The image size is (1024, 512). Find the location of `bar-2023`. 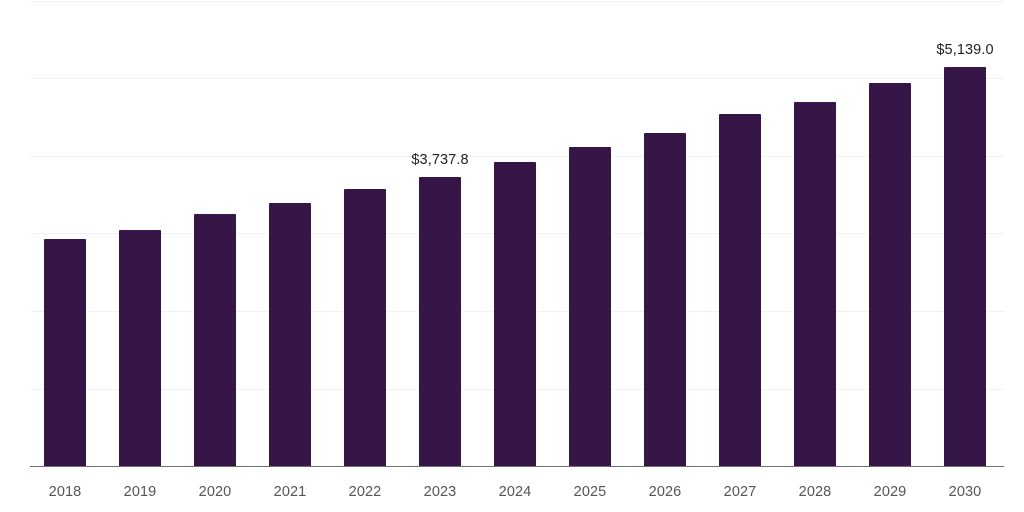

bar-2023 is located at coordinates (440, 321).